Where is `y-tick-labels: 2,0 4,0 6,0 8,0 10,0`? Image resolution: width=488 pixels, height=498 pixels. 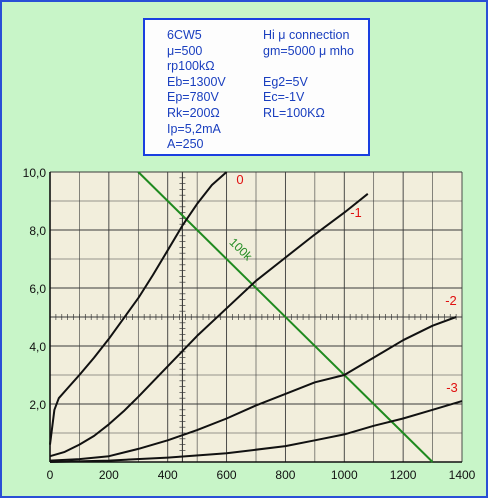 y-tick-labels: 2,0 4,0 6,0 8,0 10,0 is located at coordinates (35, 289).